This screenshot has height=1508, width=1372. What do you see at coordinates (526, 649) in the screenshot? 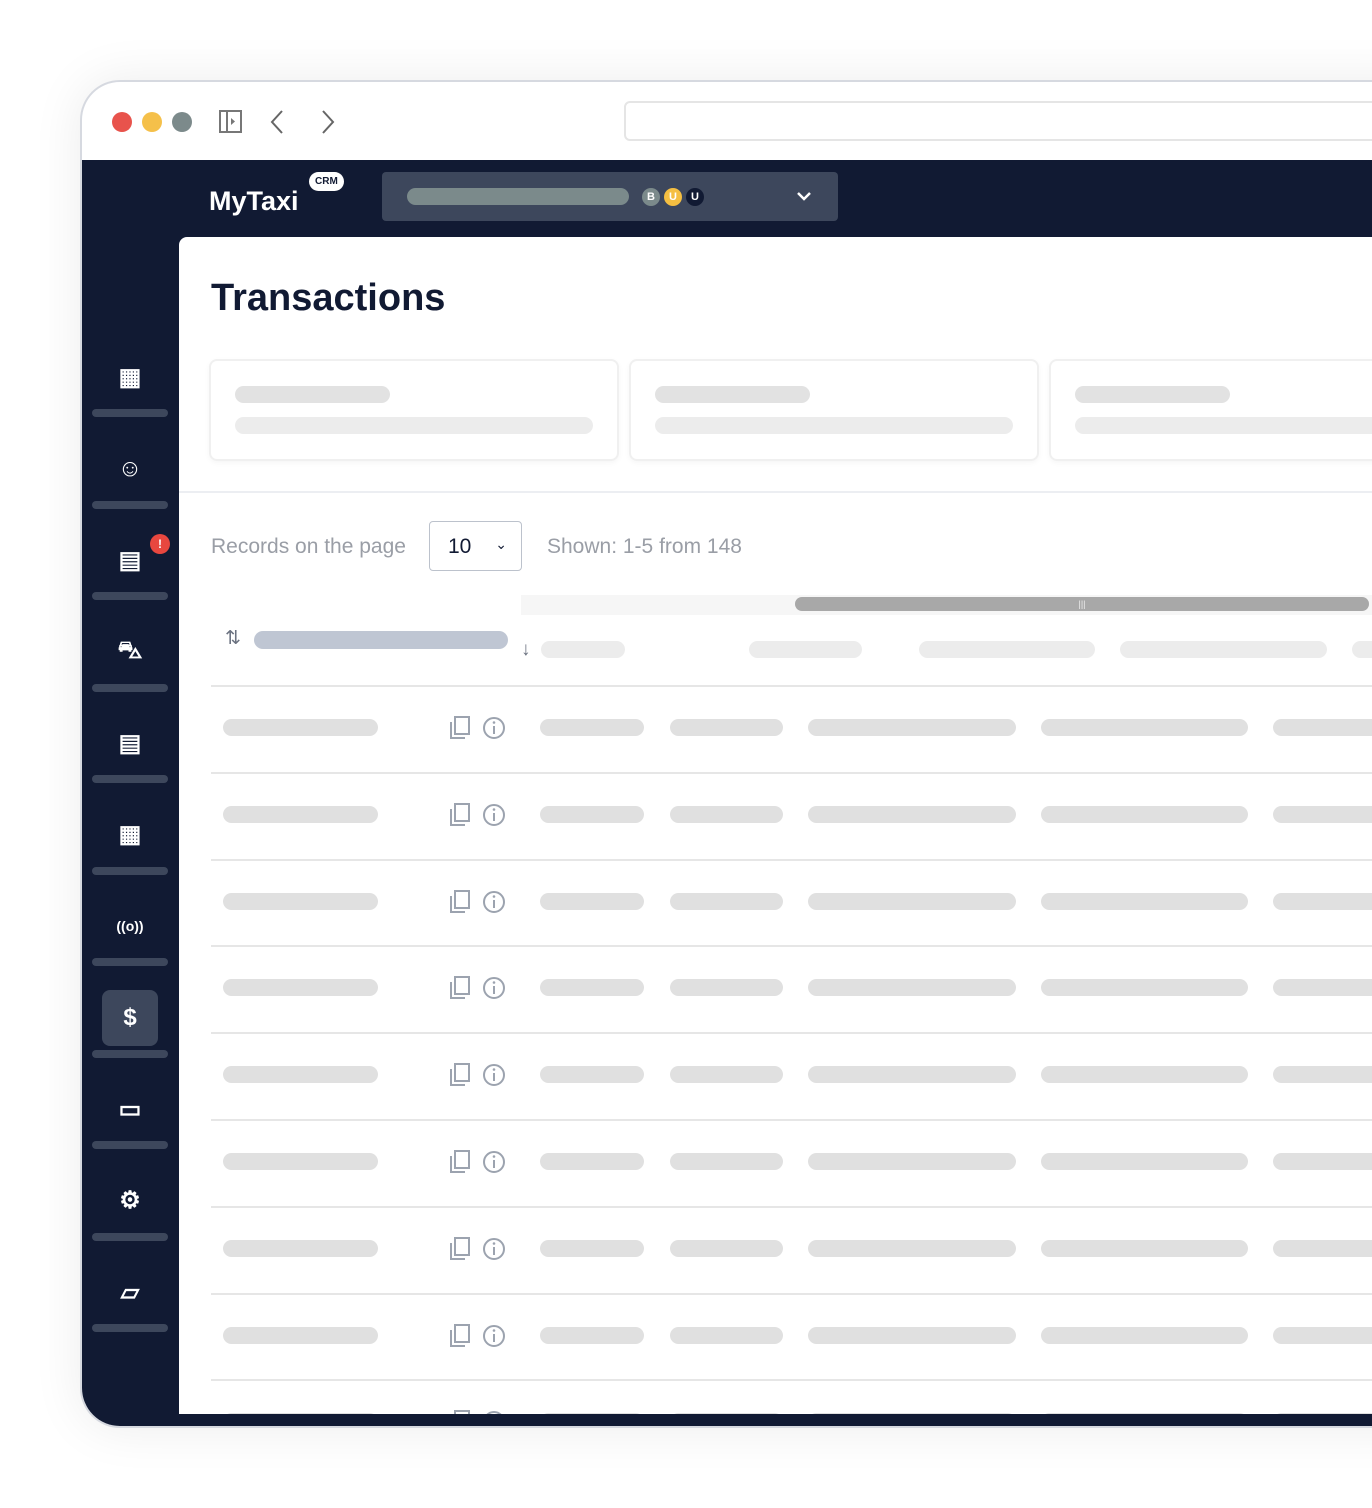
I see `sort-icon: ↓` at bounding box center [526, 649].